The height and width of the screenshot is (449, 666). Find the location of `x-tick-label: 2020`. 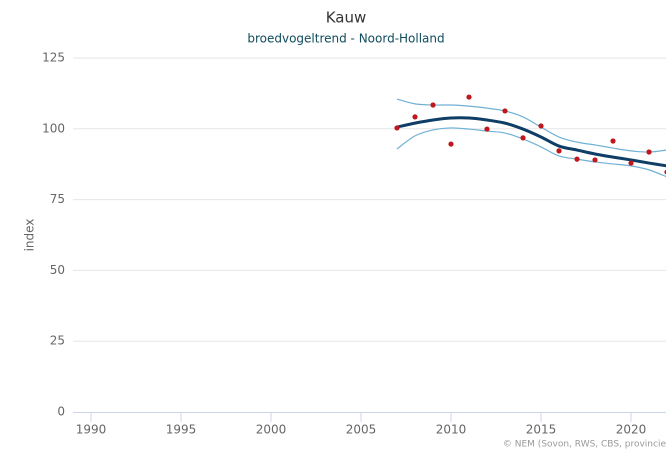

x-tick-label: 2020 is located at coordinates (631, 430).